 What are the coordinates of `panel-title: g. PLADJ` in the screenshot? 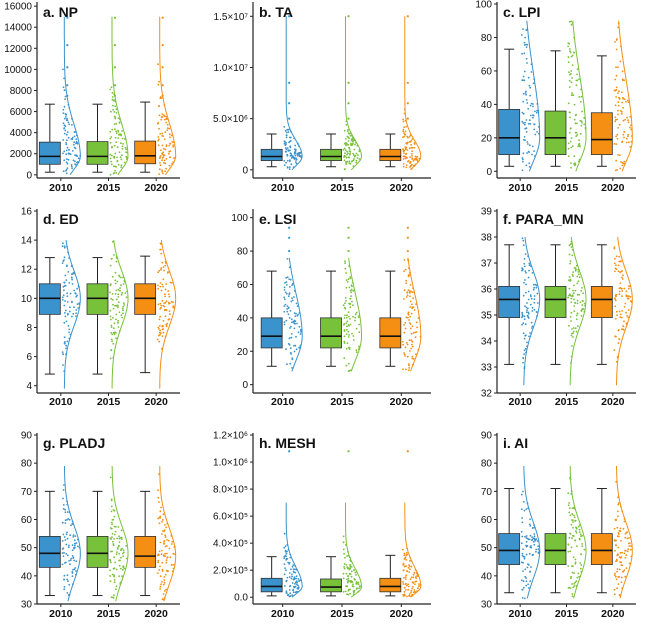 It's located at (74, 443).